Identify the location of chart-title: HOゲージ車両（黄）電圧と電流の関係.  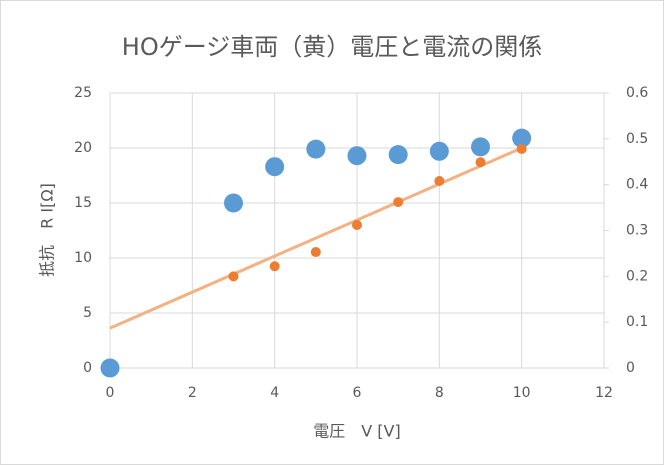
(332, 47).